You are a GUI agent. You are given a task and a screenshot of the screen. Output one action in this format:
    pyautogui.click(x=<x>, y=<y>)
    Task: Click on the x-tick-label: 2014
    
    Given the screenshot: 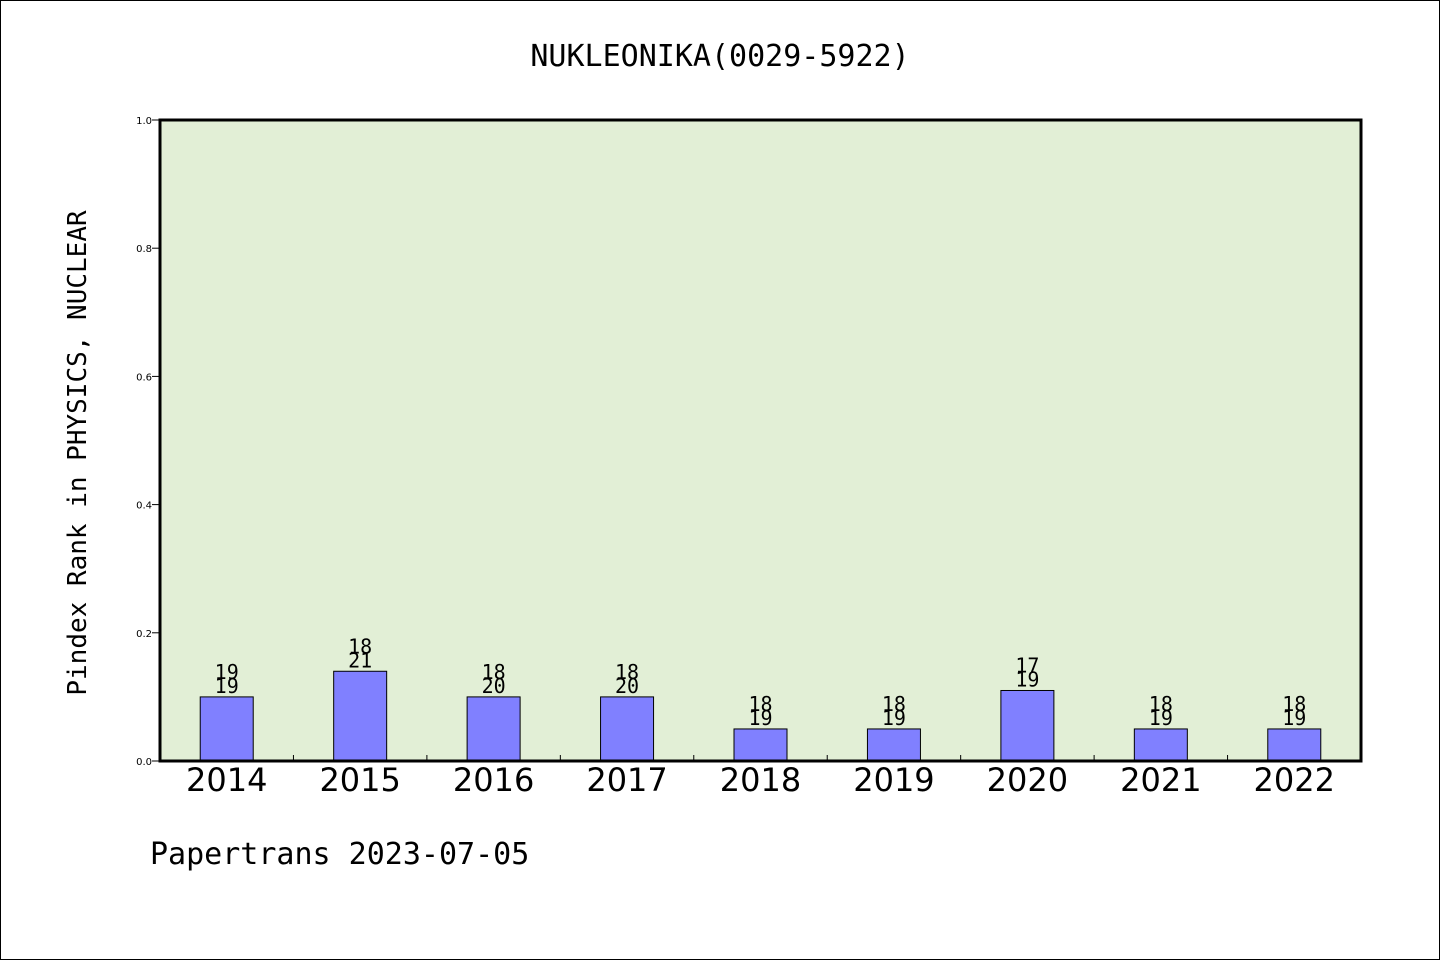 What is the action you would take?
    pyautogui.click(x=226, y=780)
    